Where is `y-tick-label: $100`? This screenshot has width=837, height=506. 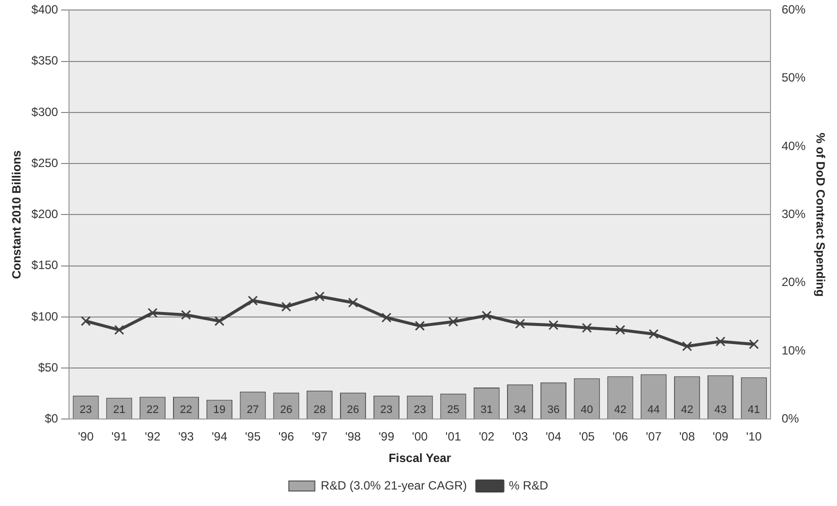
y-tick-label: $100 is located at coordinates (44, 316).